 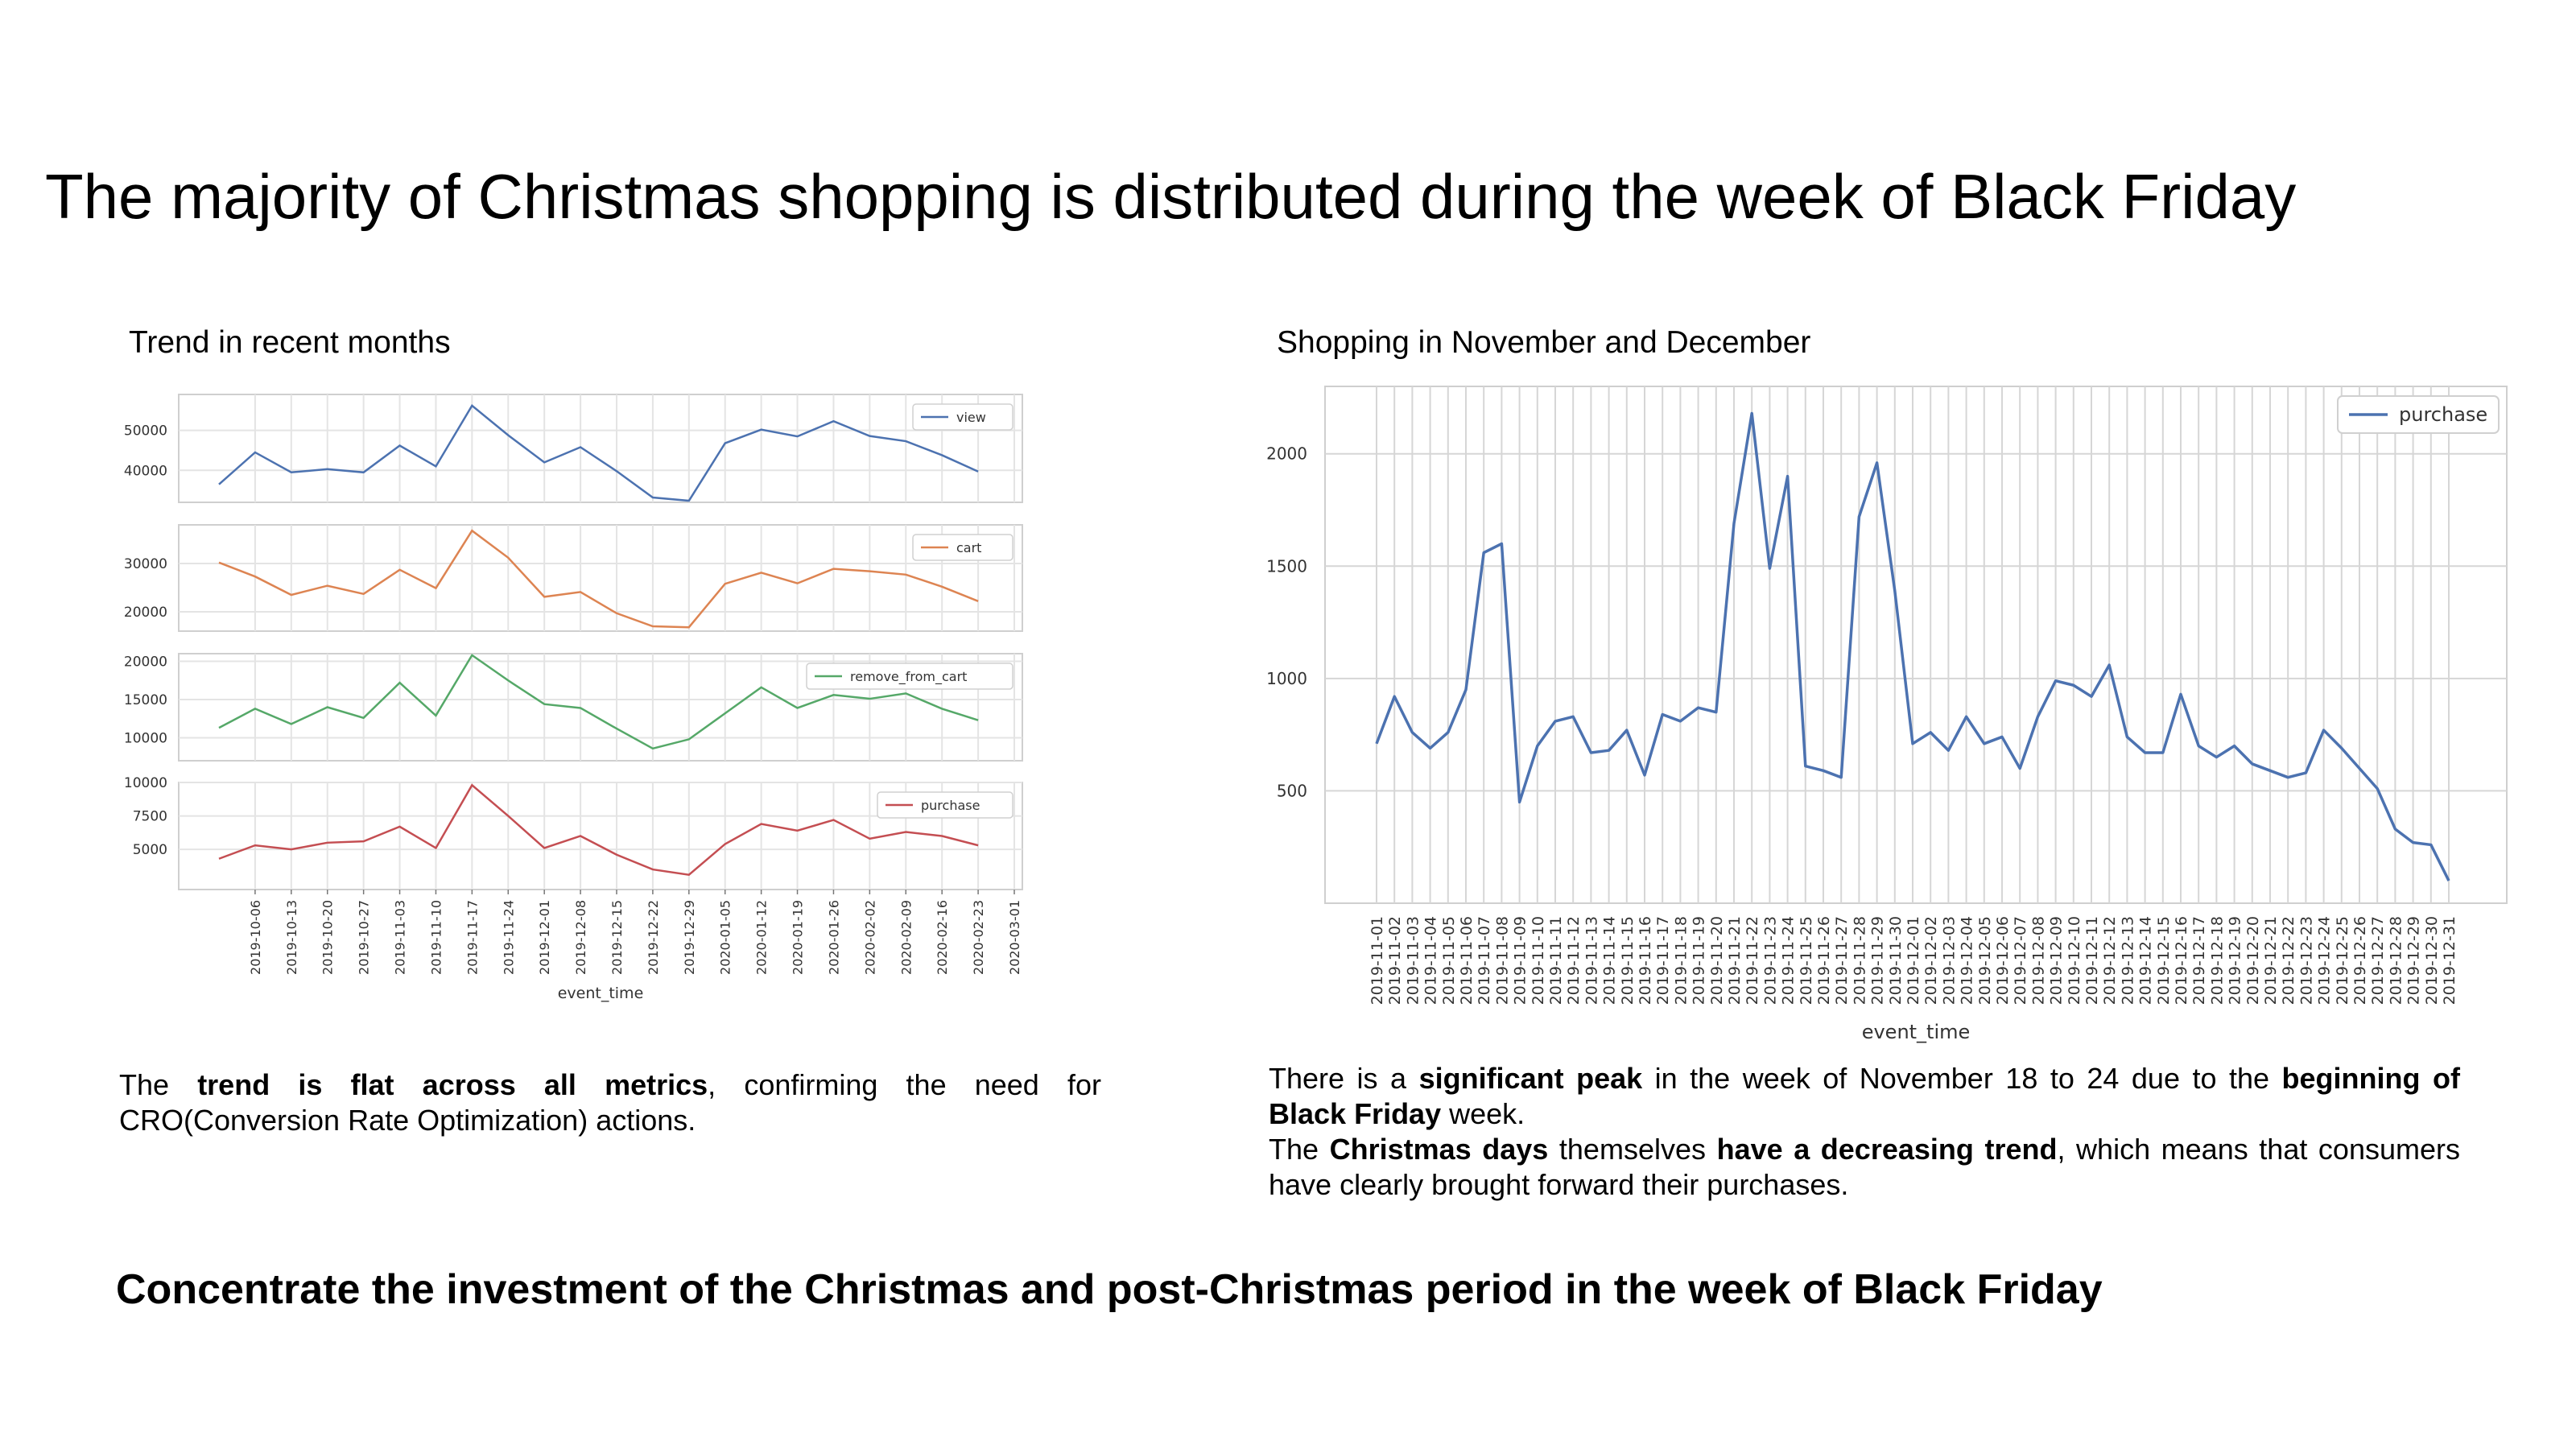 What do you see at coordinates (145, 431) in the screenshot?
I see `y-tick-label: 50000` at bounding box center [145, 431].